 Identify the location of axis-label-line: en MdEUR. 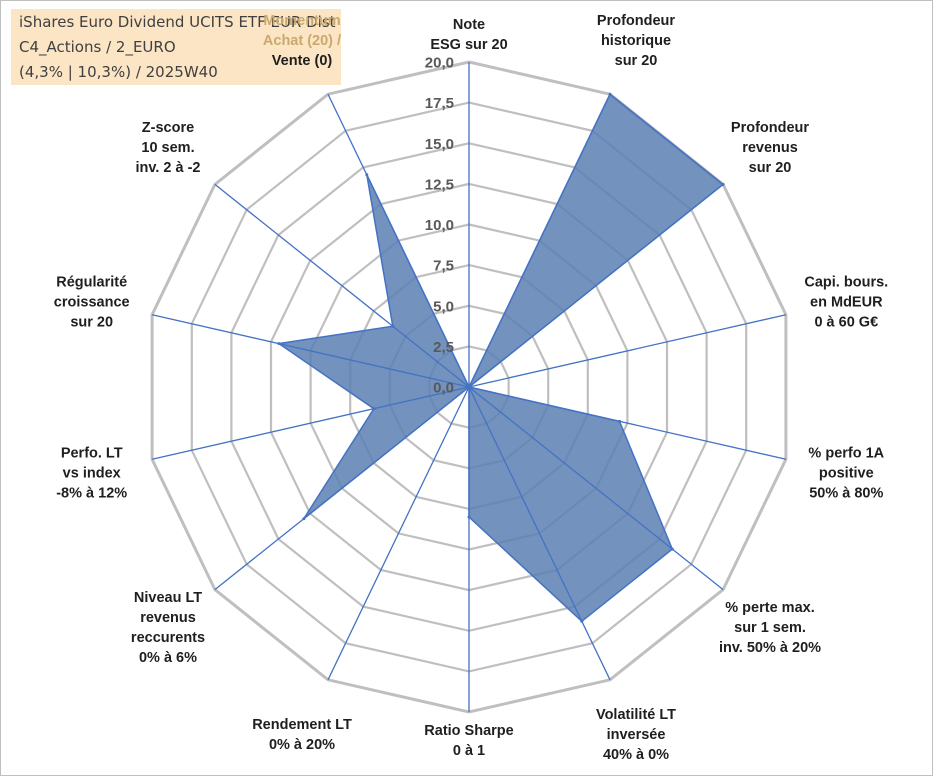
(846, 302).